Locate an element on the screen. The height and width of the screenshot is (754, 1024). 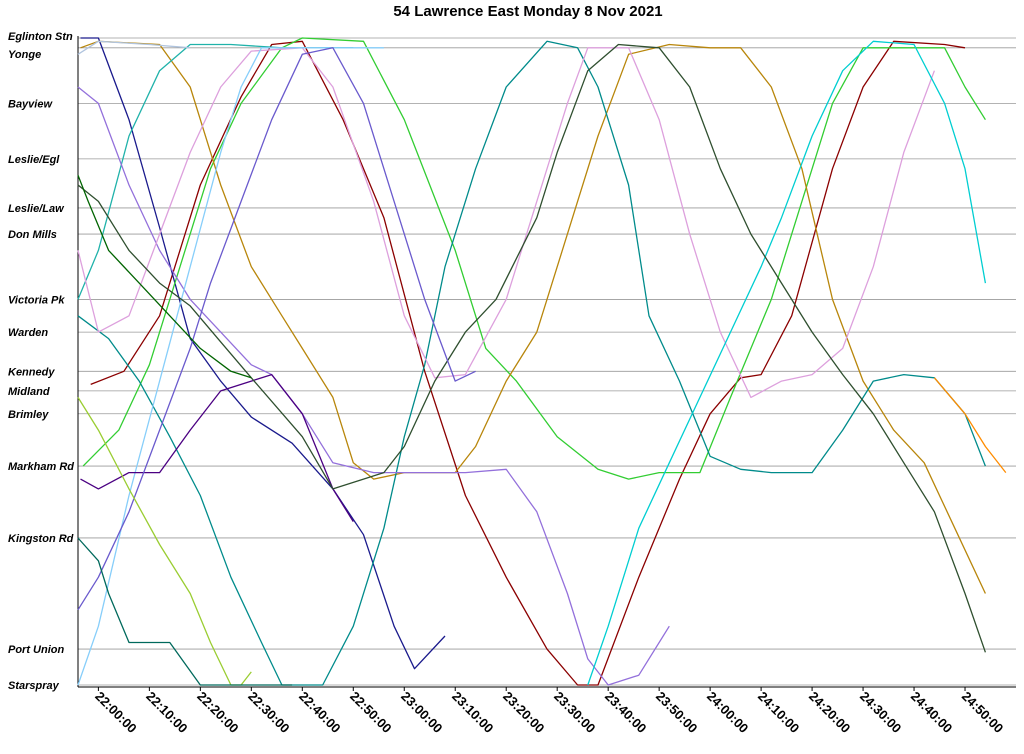
stop-label-11: Markham Rd is located at coordinates (41, 467).